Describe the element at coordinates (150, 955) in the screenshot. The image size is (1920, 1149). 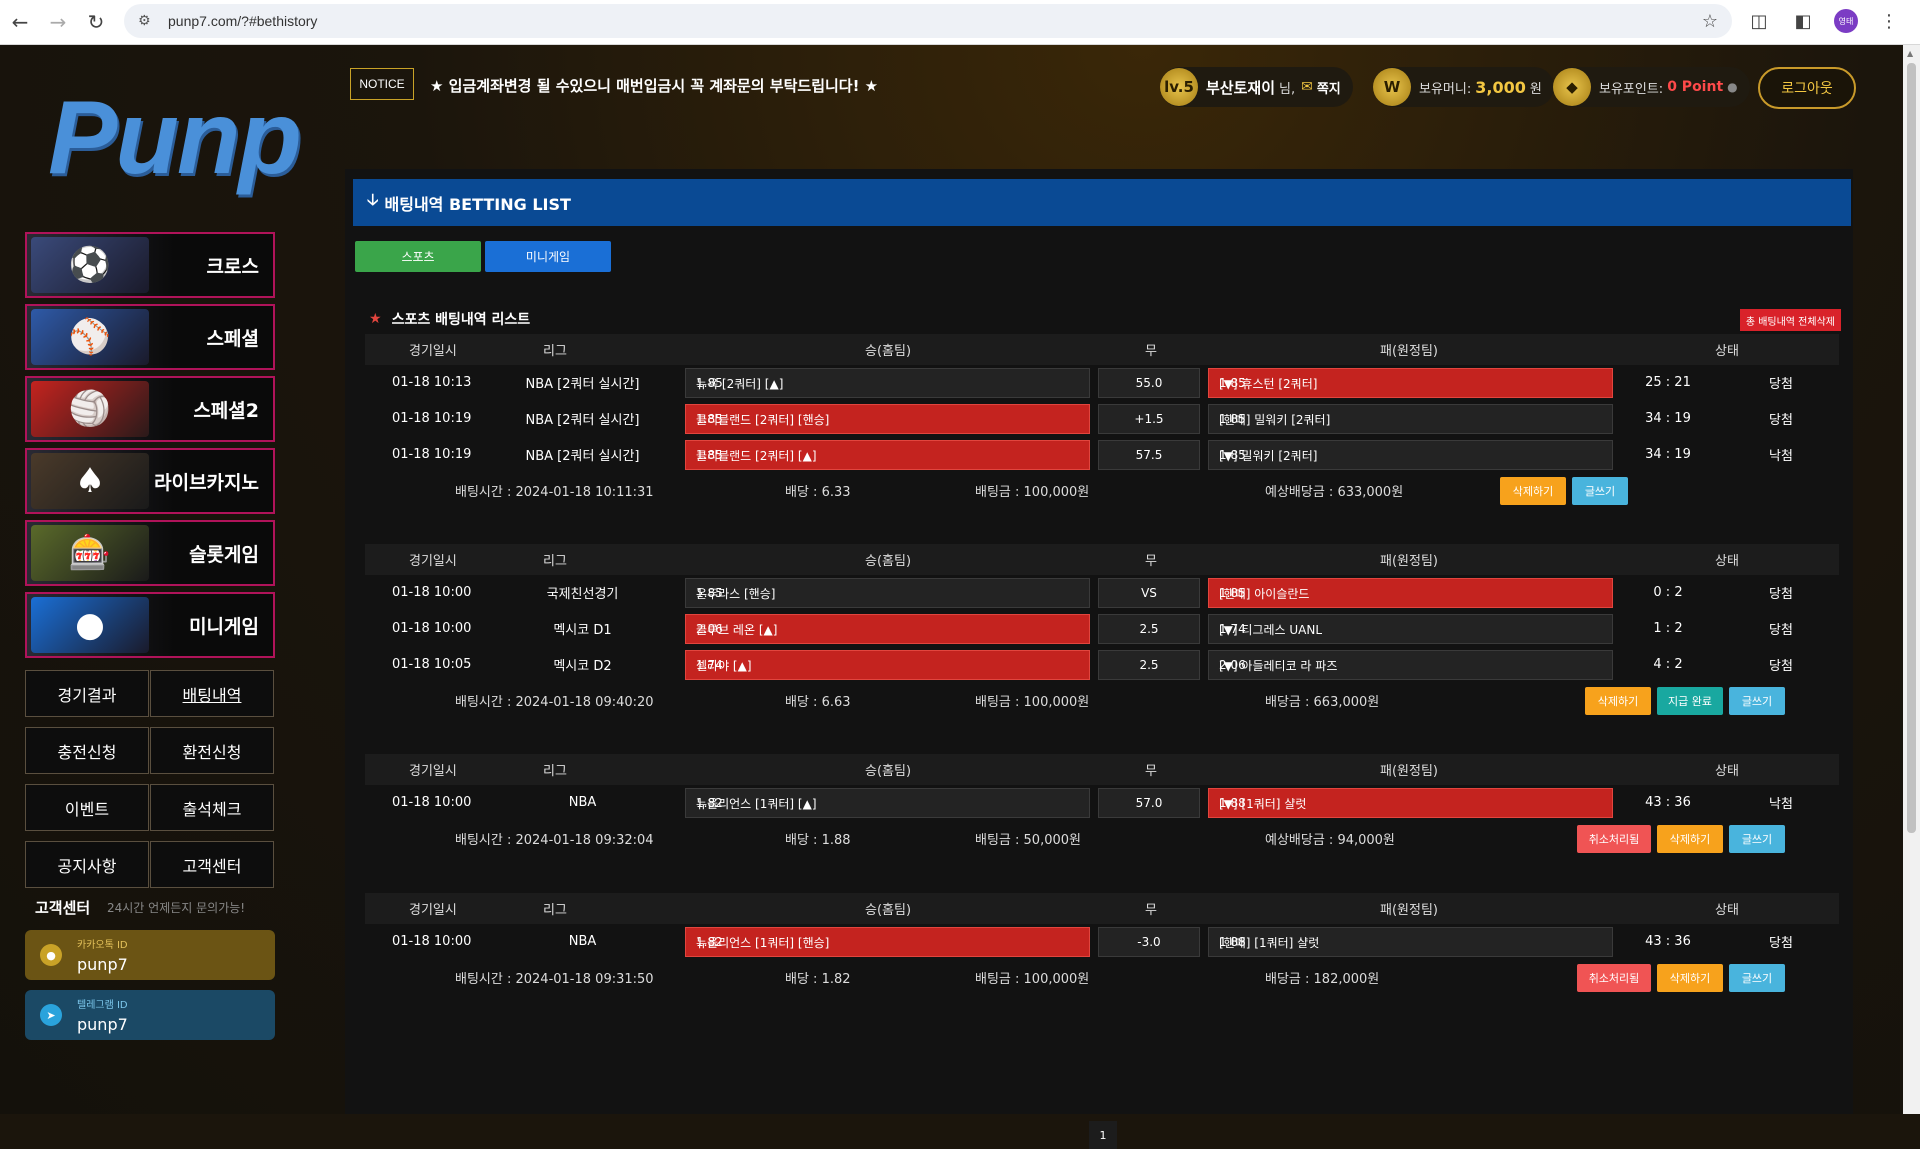
I see `kakao-contact: ● 카카오톡 ID punp7` at that location.